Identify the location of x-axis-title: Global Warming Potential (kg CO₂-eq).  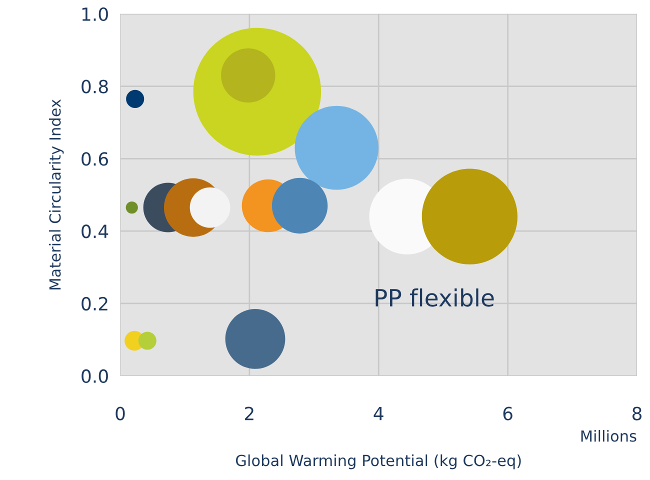
(378, 462).